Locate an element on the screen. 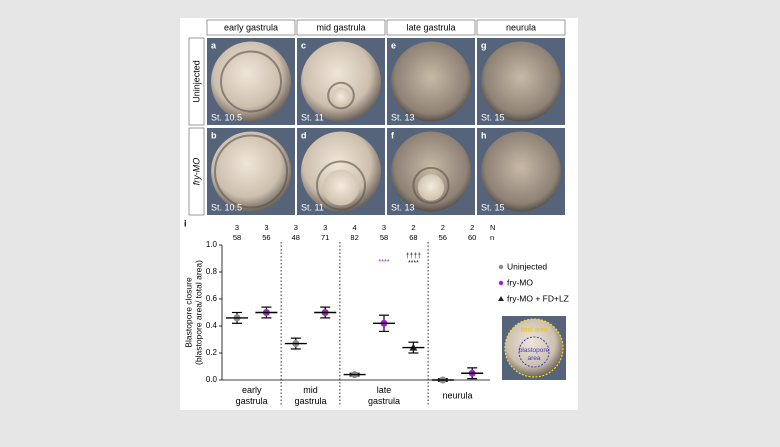  row-label: Uninjected is located at coordinates (196, 81).